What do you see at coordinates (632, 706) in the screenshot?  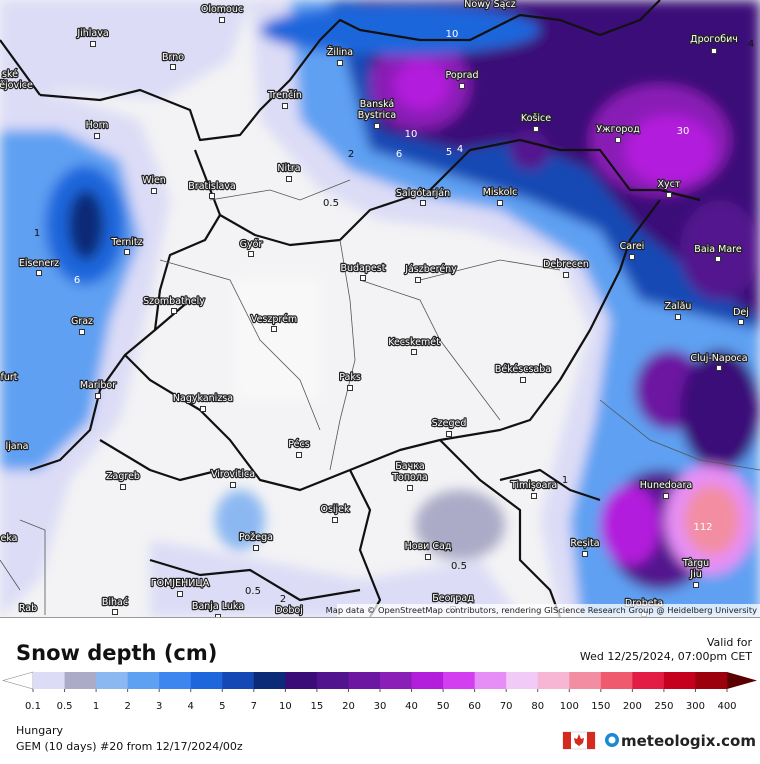 I see `colorbar-tick-label: 200` at bounding box center [632, 706].